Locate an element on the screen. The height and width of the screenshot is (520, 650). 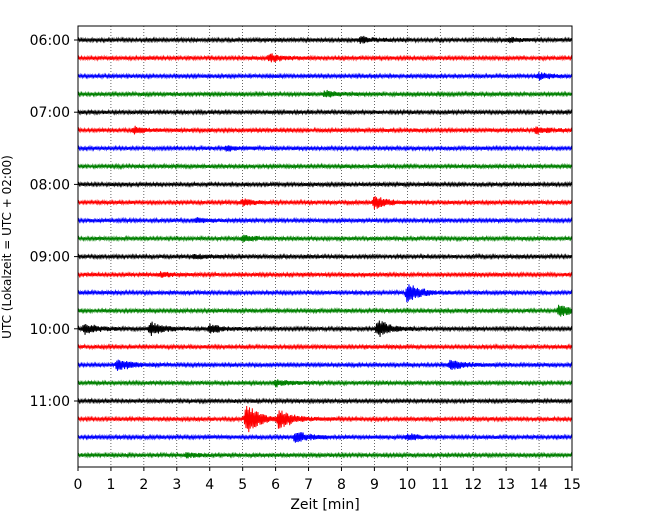
x-tick-label: 7 is located at coordinates (308, 485).